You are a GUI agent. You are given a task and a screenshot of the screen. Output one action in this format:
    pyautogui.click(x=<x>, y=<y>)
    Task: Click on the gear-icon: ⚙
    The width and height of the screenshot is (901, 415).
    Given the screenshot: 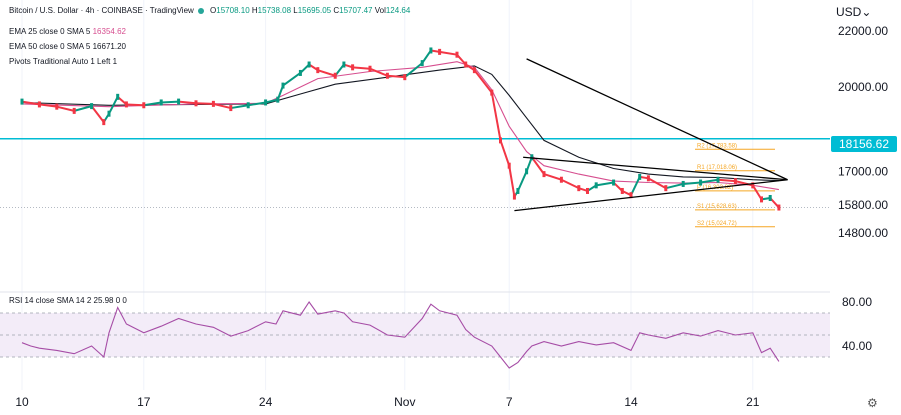 What is the action you would take?
    pyautogui.click(x=872, y=403)
    